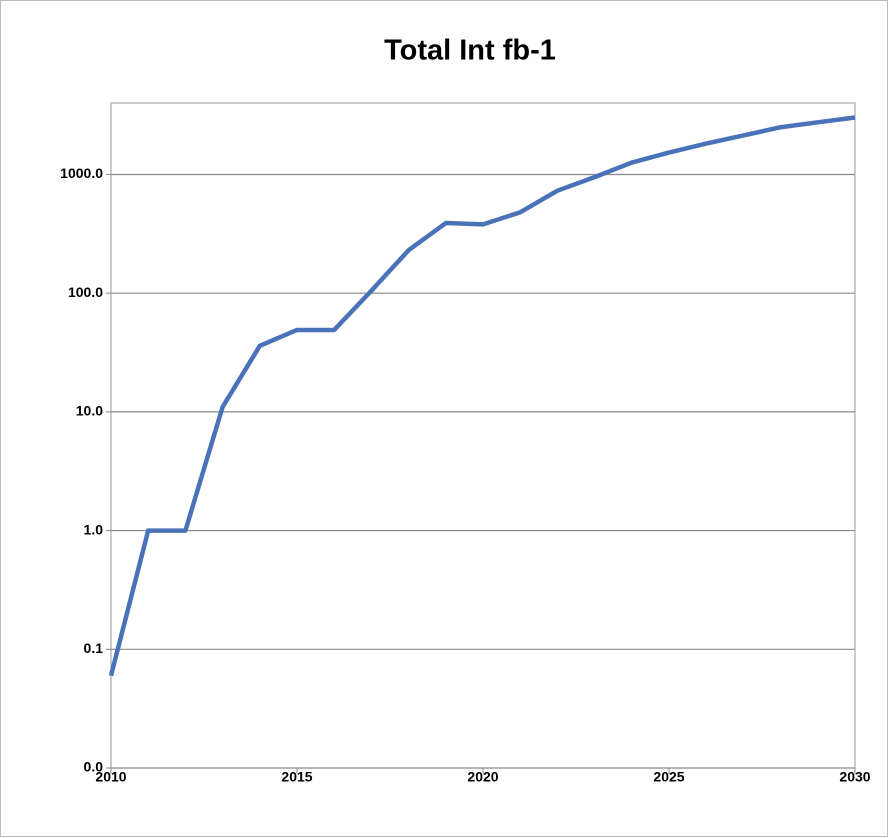  I want to click on x-tick-label: 2025, so click(668, 777).